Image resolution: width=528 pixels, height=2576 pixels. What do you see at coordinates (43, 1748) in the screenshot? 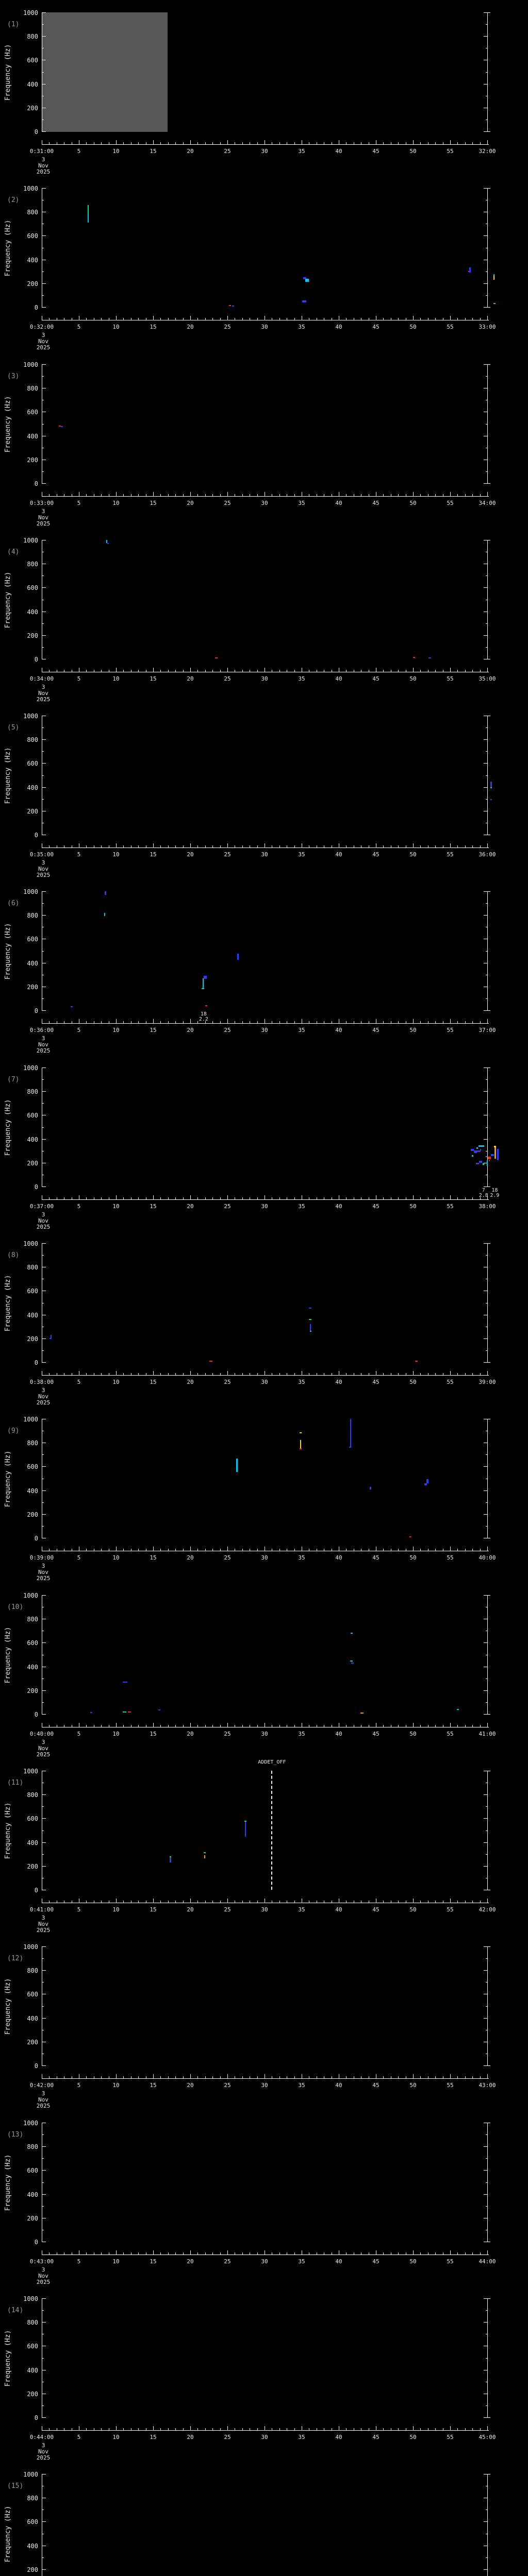
I see `date-label: Nov` at bounding box center [43, 1748].